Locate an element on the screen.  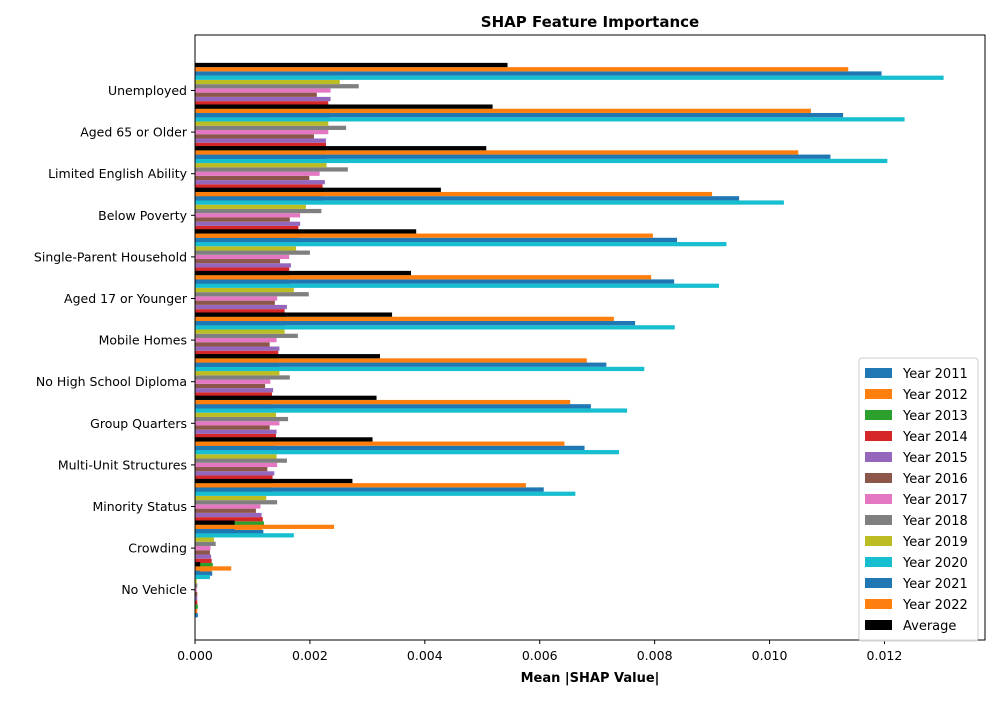
bar-multi-unit-structures-year-2019 is located at coordinates (236, 456).